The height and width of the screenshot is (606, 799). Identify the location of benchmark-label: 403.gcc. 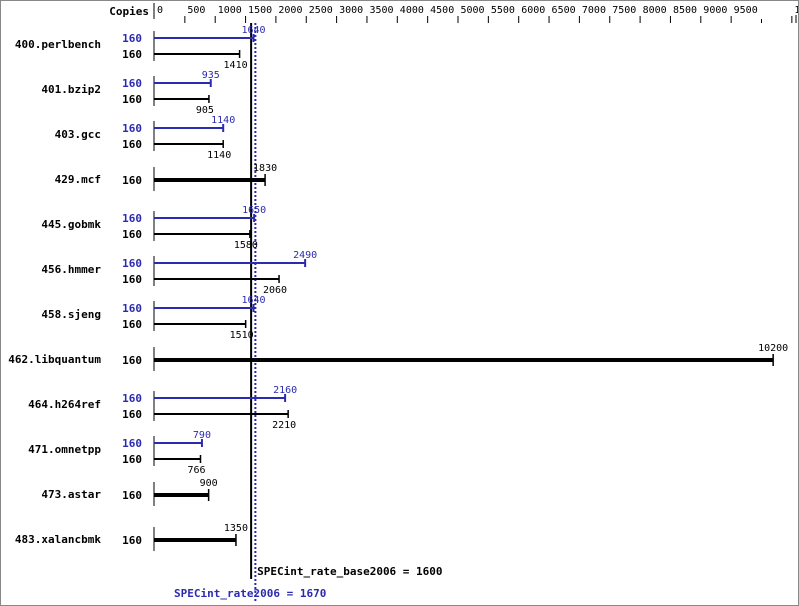
(78, 134).